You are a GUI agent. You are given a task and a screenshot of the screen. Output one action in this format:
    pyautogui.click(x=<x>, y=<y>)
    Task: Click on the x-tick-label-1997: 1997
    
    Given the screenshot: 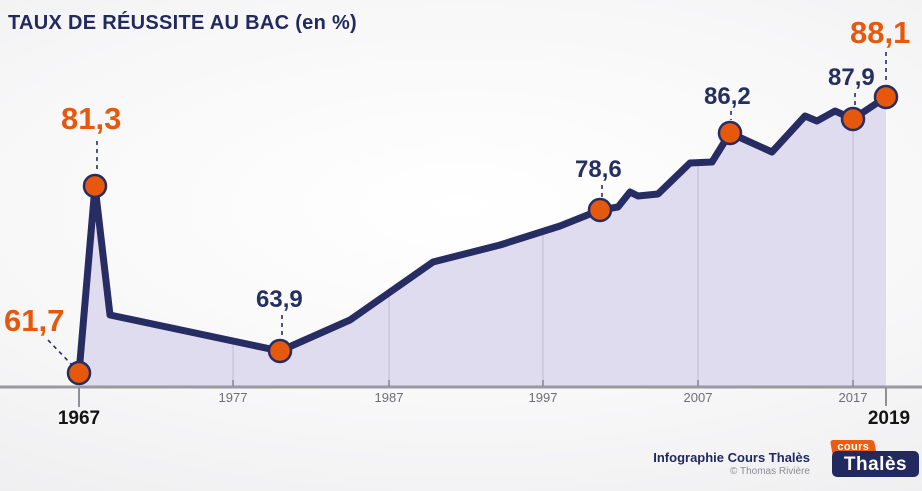 What is the action you would take?
    pyautogui.click(x=543, y=397)
    